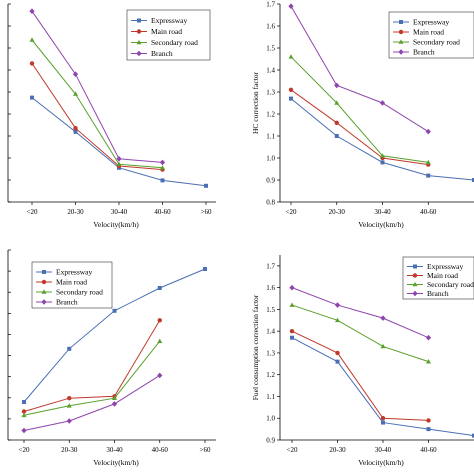 The width and height of the screenshot is (474, 474). I want to click on y-tick-label: 0.8, so click(270, 203).